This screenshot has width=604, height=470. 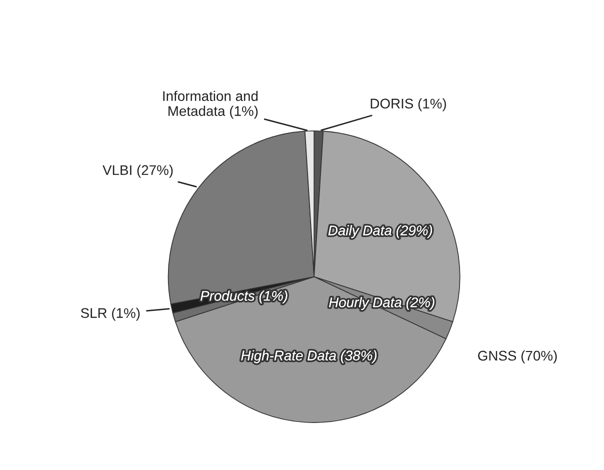 I want to click on slice-label: SLR (1%), so click(x=110, y=314).